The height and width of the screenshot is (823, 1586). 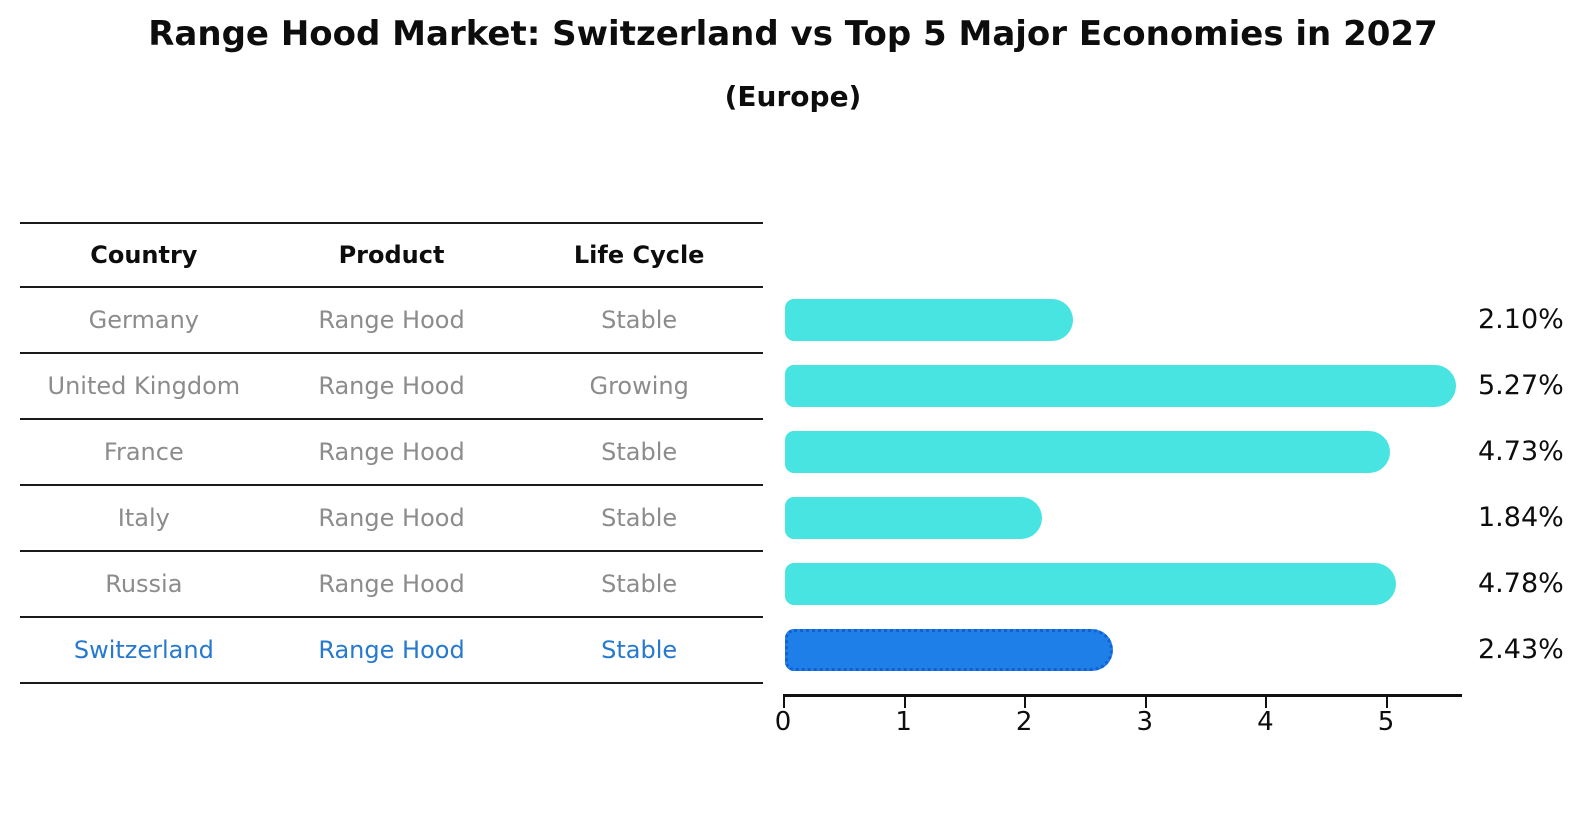 What do you see at coordinates (1265, 722) in the screenshot?
I see `x-tick-label-4: 4` at bounding box center [1265, 722].